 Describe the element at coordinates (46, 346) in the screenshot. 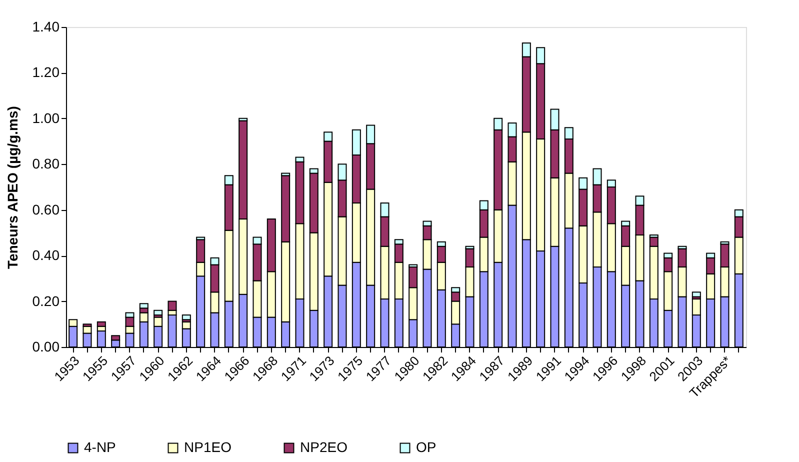

I see `y-tick-label: 0.00` at that location.